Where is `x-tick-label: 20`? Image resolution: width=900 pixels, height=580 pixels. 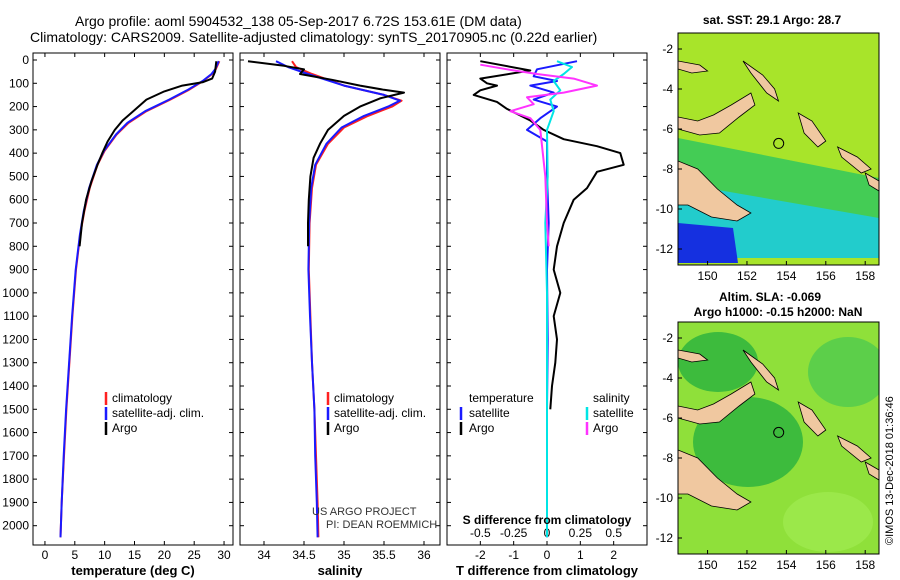
x-tick-label: 20 is located at coordinates (165, 555).